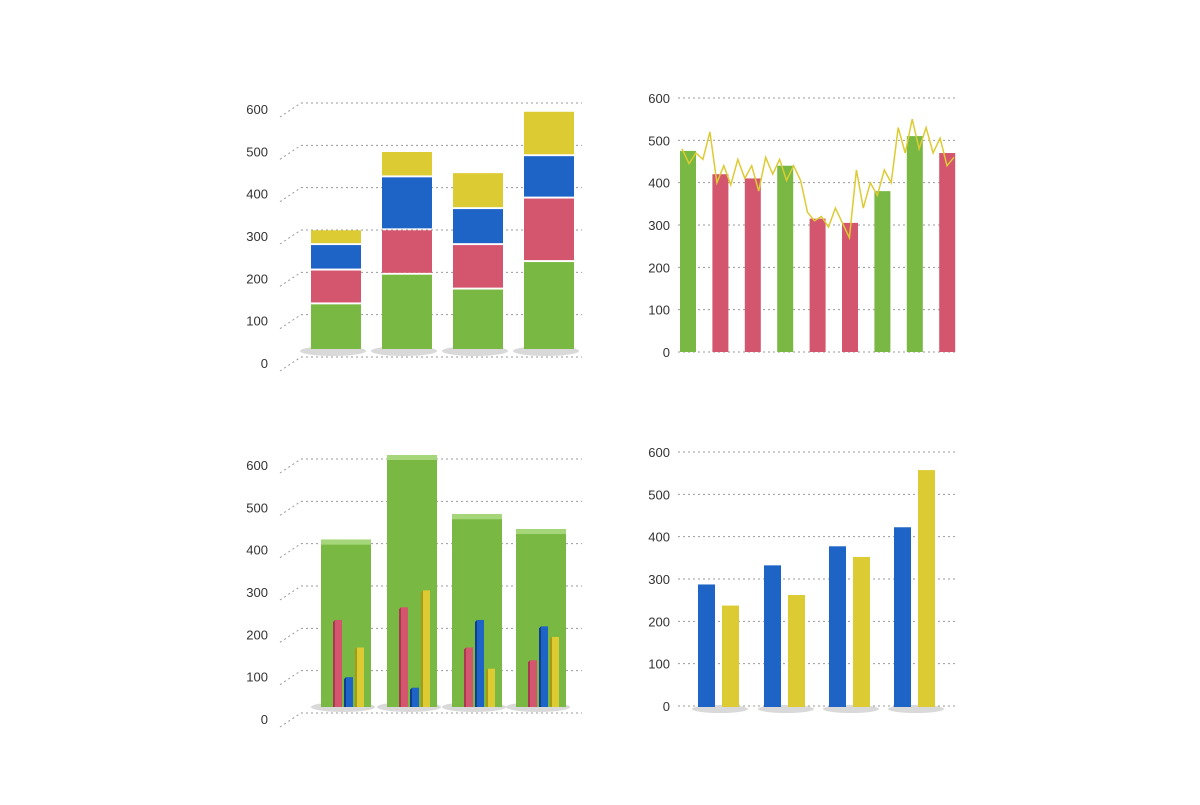  I want to click on chart-3-grouped-in-container: 0 100 200 300 400 500 600, so click(414, 591).